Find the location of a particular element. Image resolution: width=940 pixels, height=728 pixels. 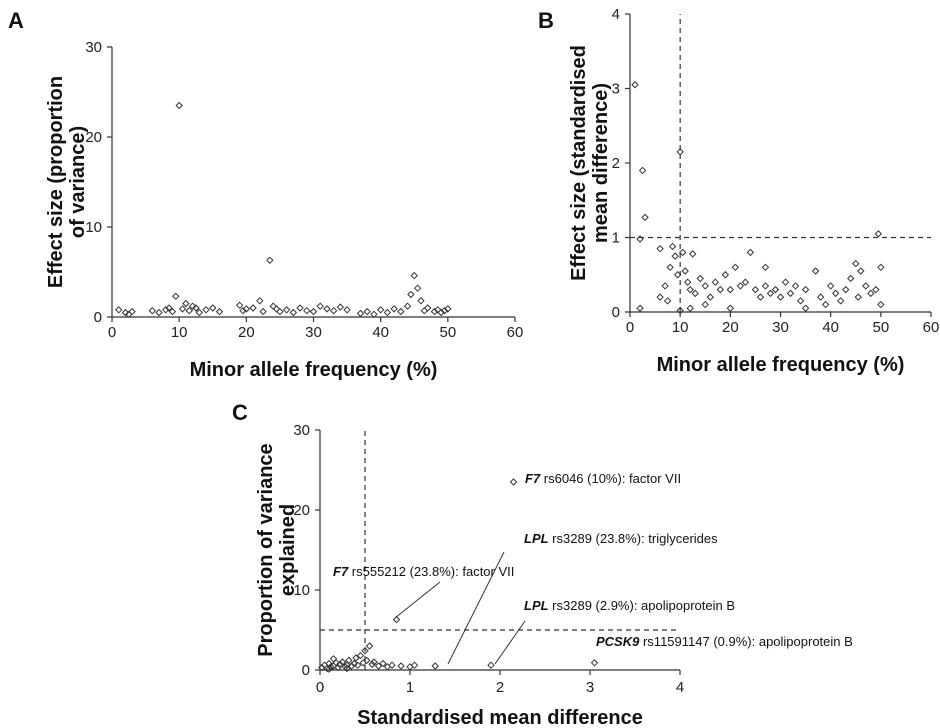

y-tick-label: 20 is located at coordinates (301, 510).